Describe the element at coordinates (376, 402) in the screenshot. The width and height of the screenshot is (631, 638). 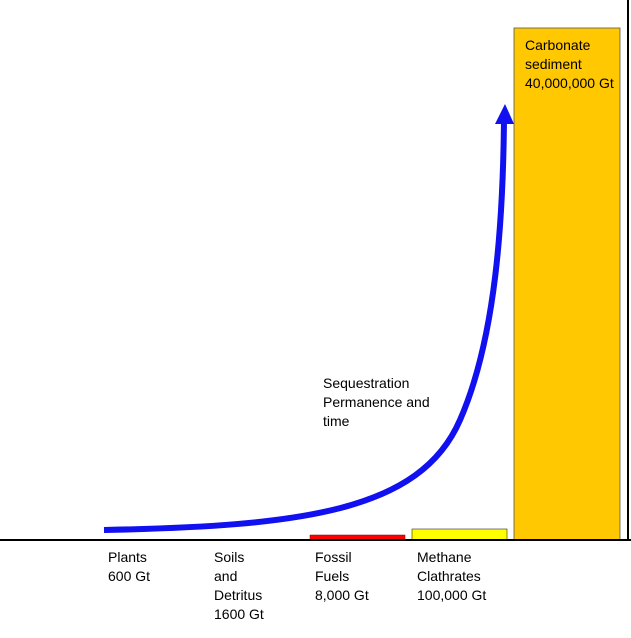
I see `annotation: Permanence and` at that location.